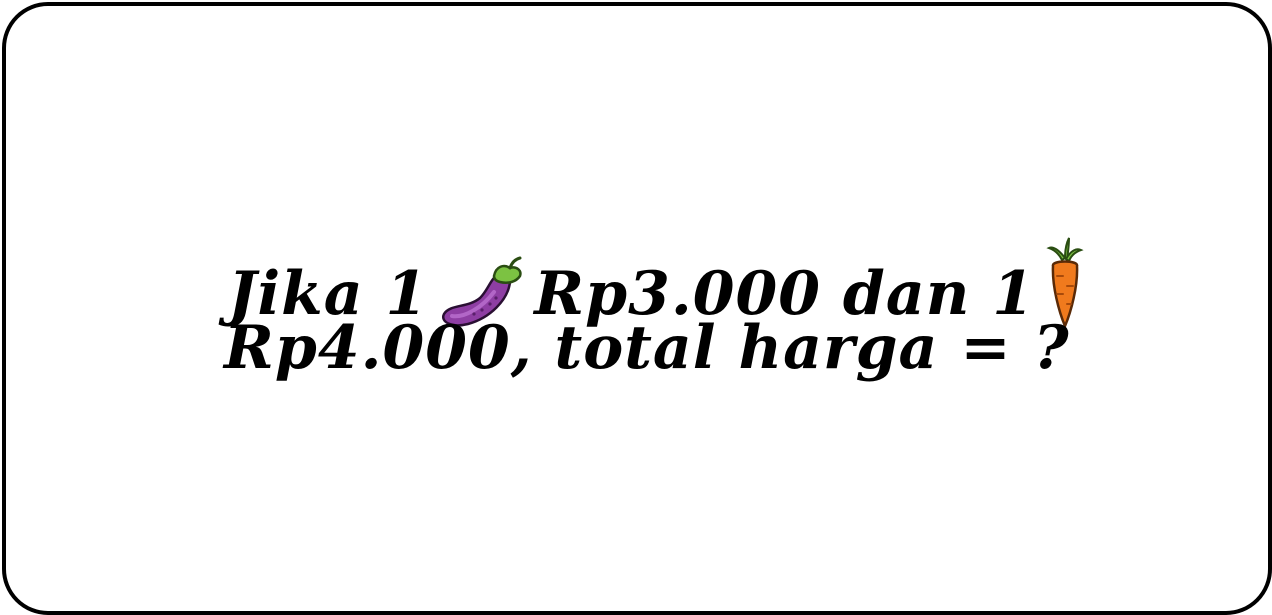 This screenshot has height=615, width=1272. What do you see at coordinates (481, 292) in the screenshot?
I see `eggplant-icon` at bounding box center [481, 292].